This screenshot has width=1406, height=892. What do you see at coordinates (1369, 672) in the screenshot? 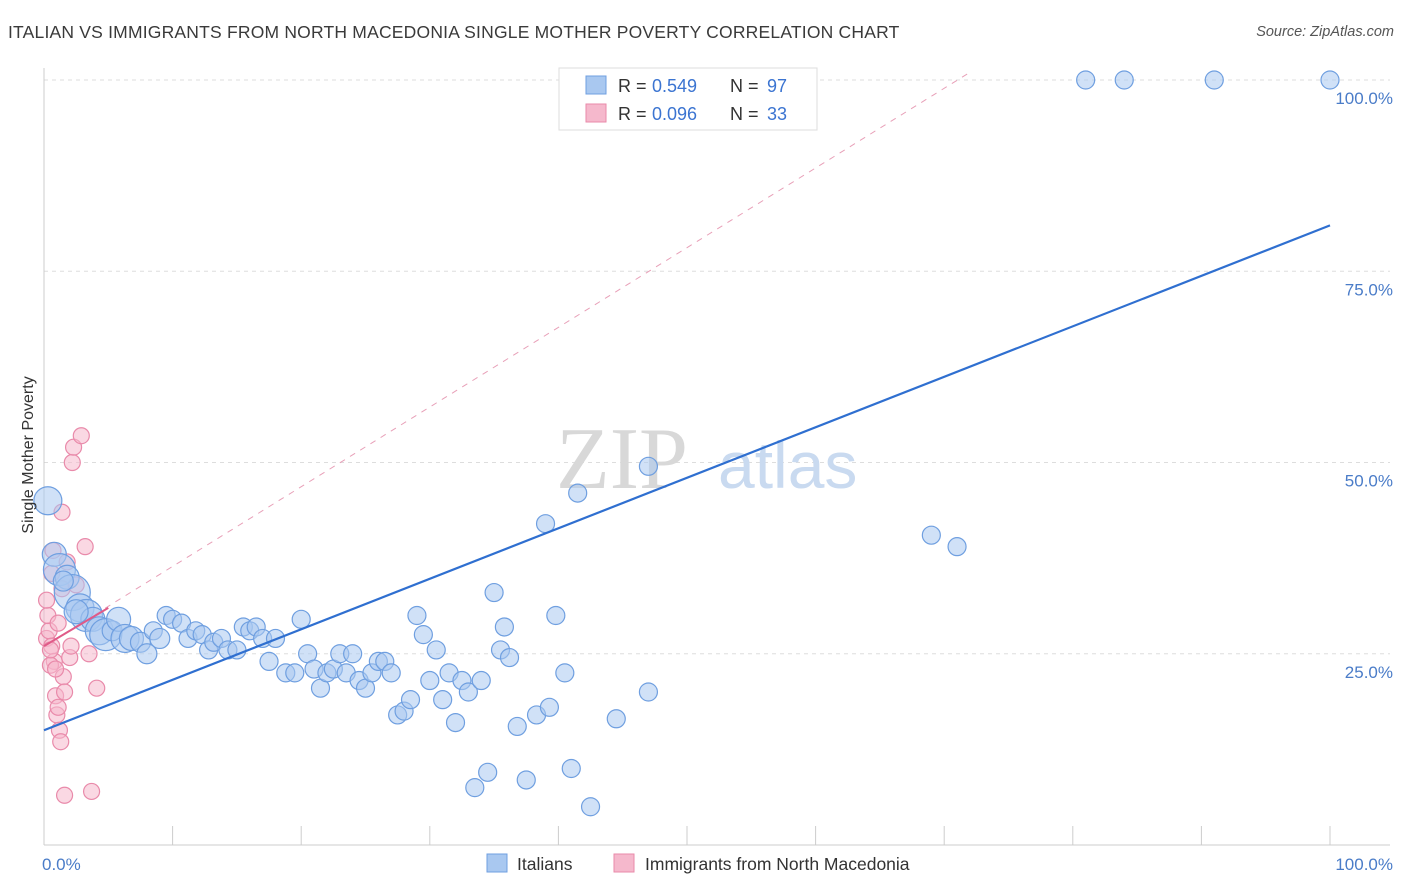
I see `y-tick-label: 25.0%` at bounding box center [1369, 672].